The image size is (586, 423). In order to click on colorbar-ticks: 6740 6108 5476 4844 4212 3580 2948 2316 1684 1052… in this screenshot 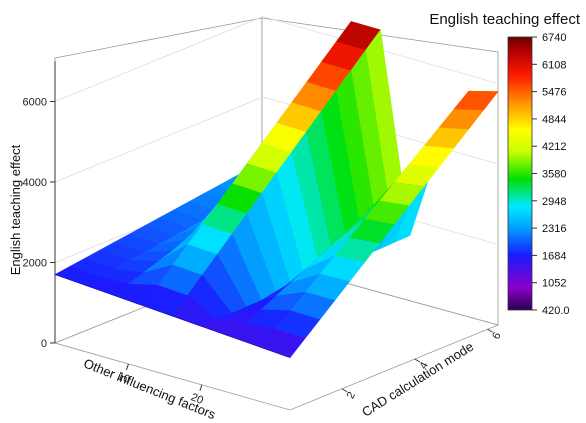, I will do `click(551, 174)`.